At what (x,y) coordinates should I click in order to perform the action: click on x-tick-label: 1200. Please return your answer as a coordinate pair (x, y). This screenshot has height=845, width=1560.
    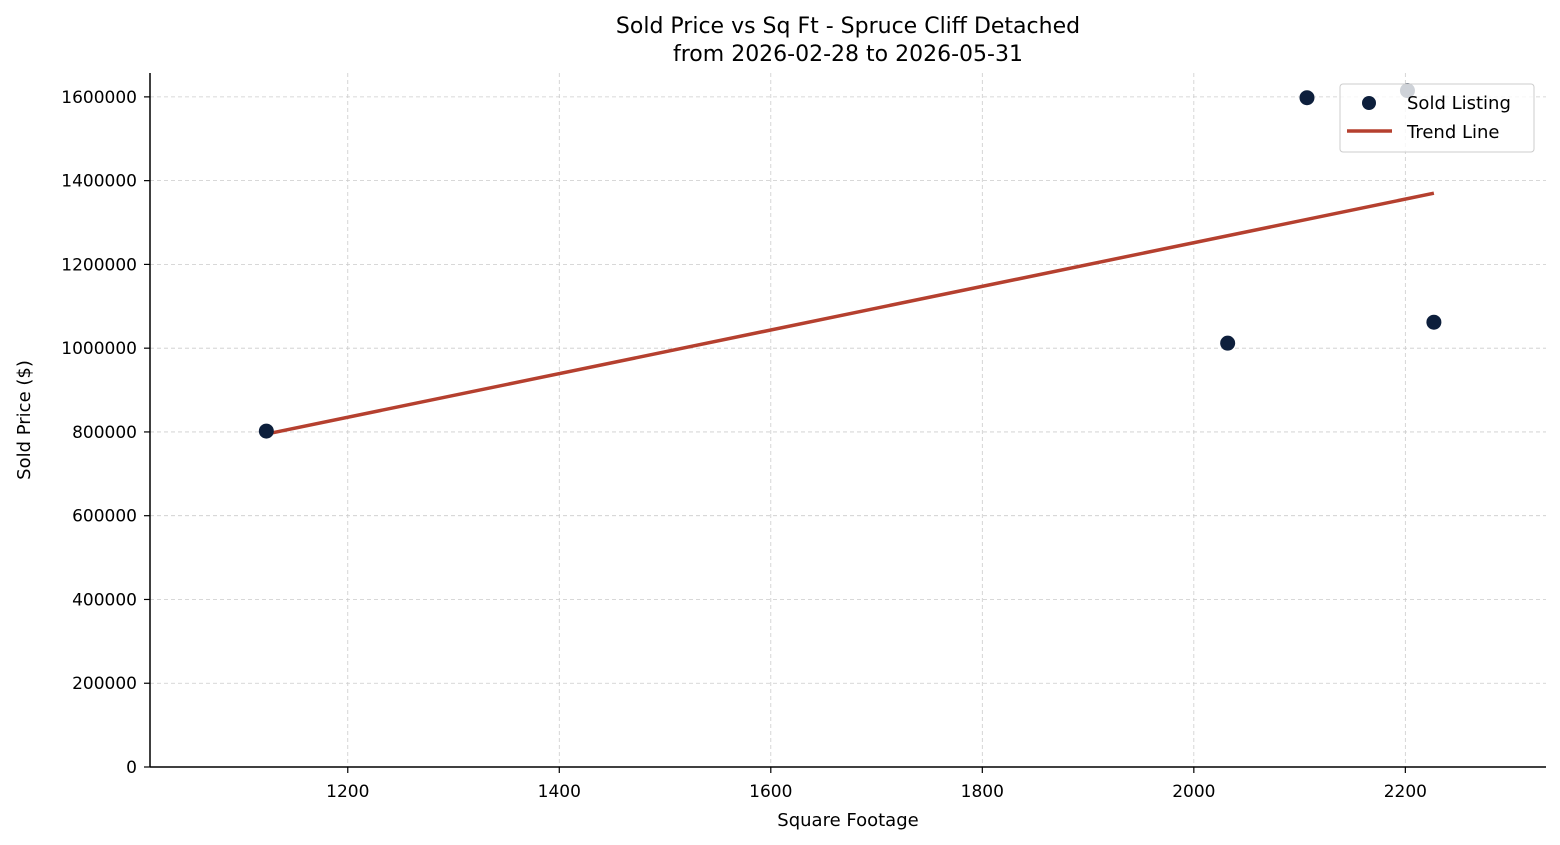
    Looking at the image, I should click on (347, 792).